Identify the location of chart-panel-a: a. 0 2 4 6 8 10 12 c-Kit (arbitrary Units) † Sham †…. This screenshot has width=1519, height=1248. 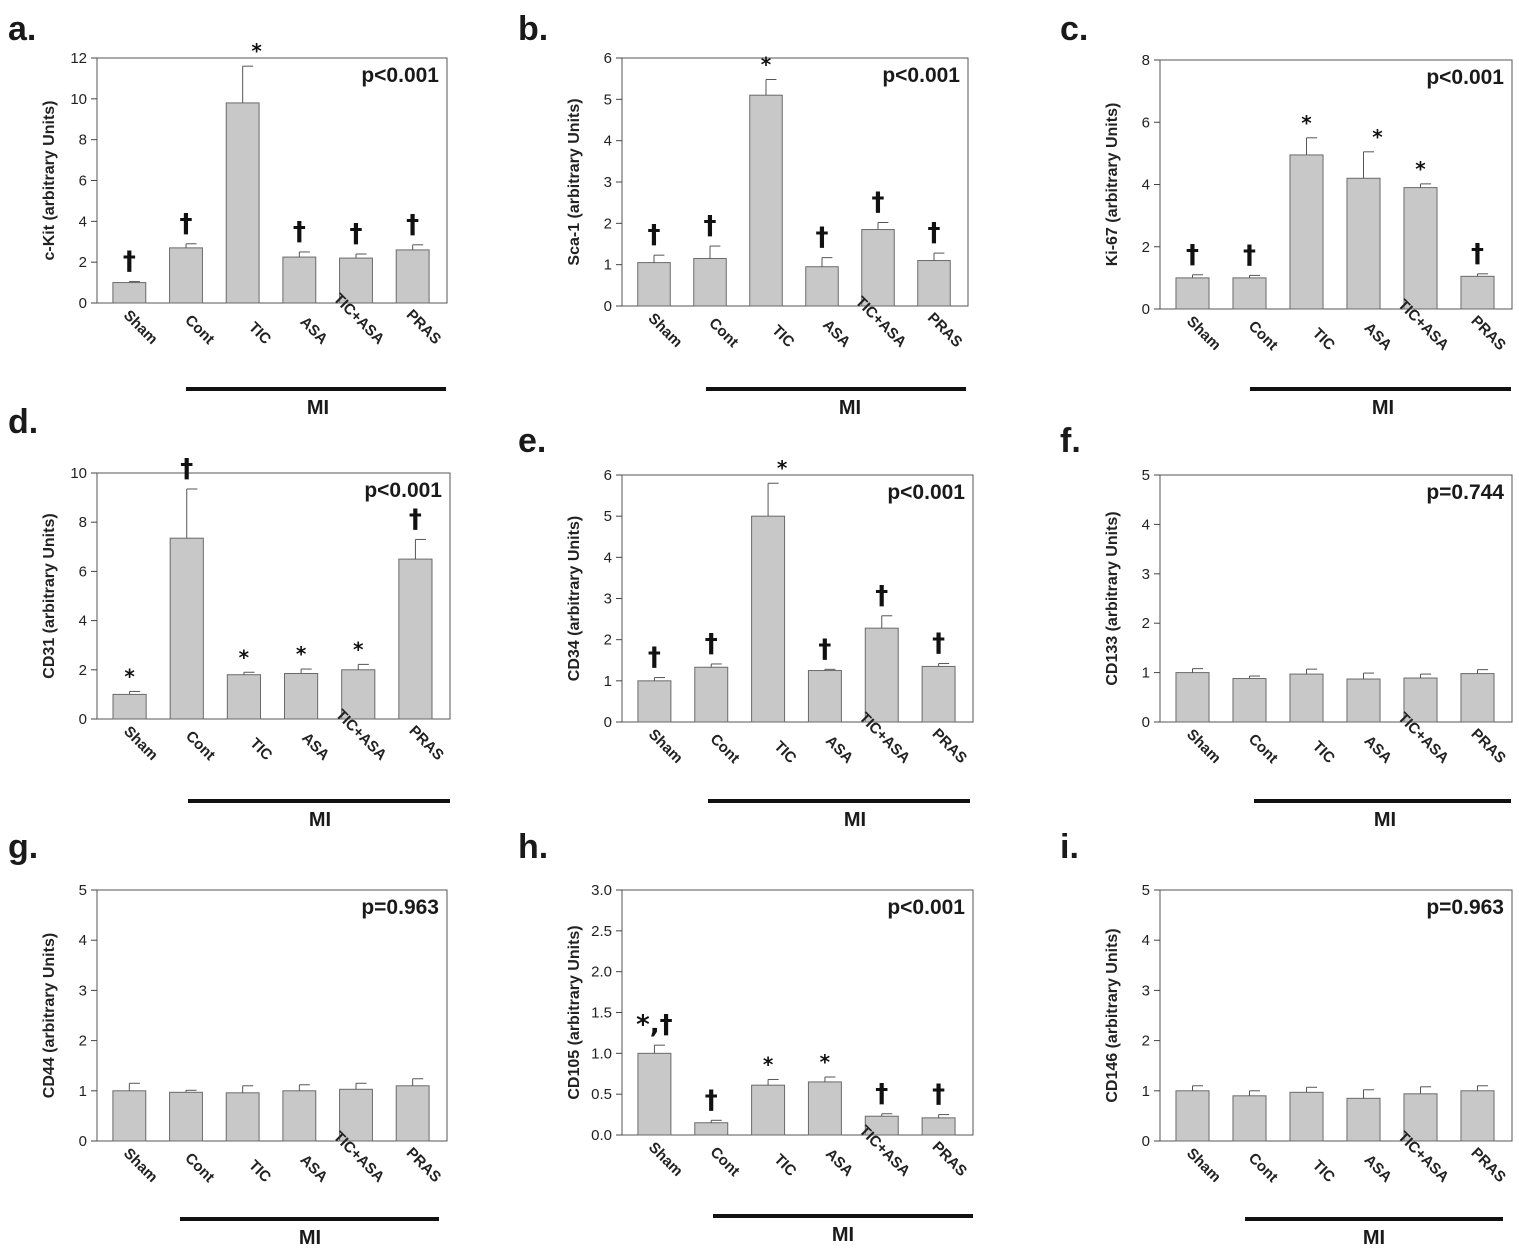
(228, 214).